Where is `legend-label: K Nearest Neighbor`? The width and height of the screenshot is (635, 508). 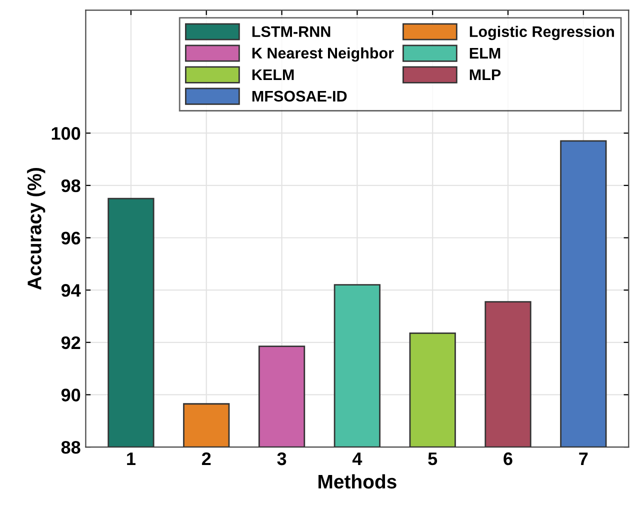 legend-label: K Nearest Neighbor is located at coordinates (323, 54).